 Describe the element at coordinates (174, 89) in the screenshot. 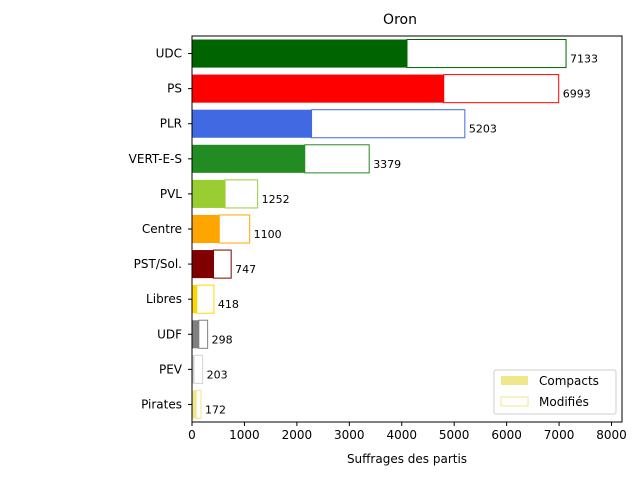

I see `y-tick-label-ps: PS` at that location.